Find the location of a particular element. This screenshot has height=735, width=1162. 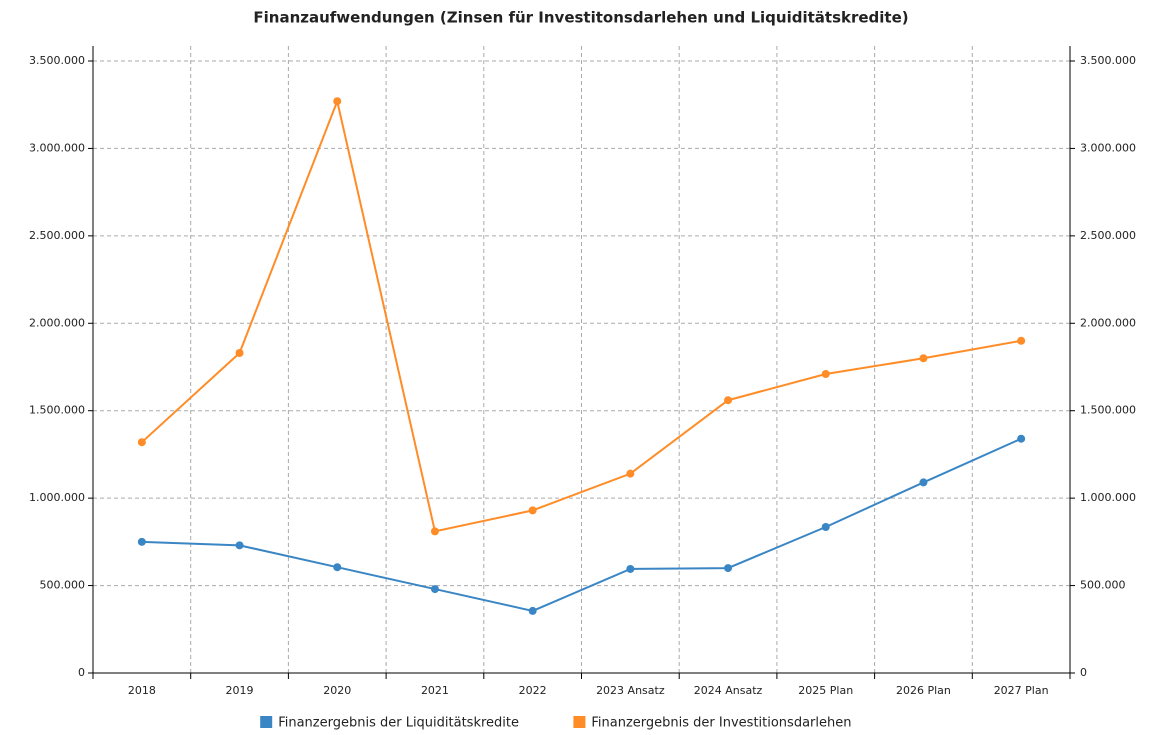

y2-tick-label: 3.500.000 is located at coordinates (1108, 60).